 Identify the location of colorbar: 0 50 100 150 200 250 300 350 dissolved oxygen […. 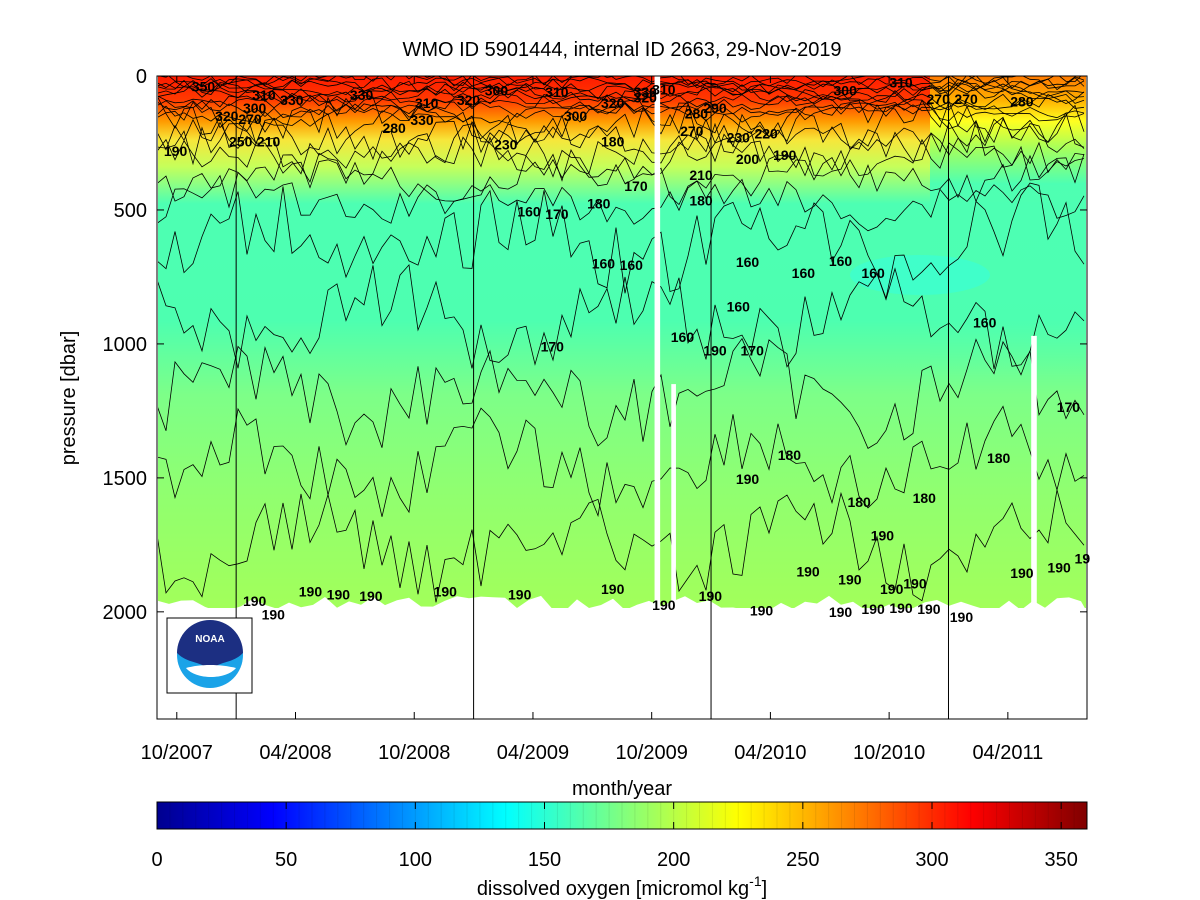
(619, 850).